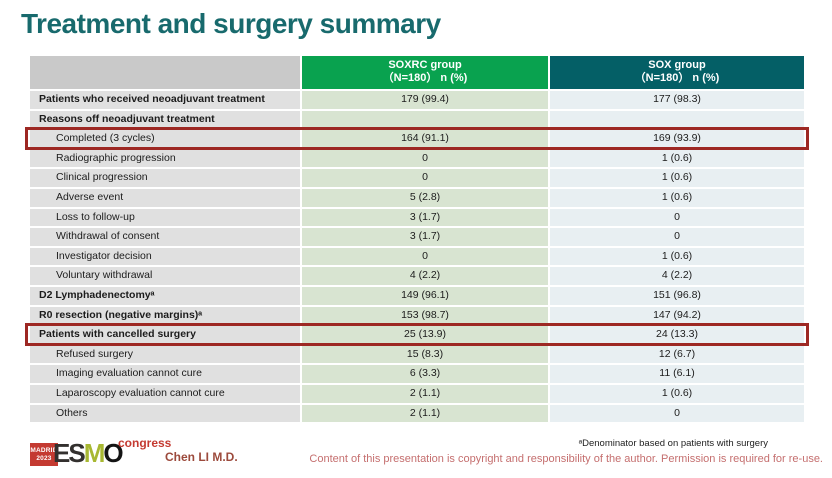 Image resolution: width=832 pixels, height=478 pixels. I want to click on soxrc-group-name: SOXRC group, so click(425, 65).